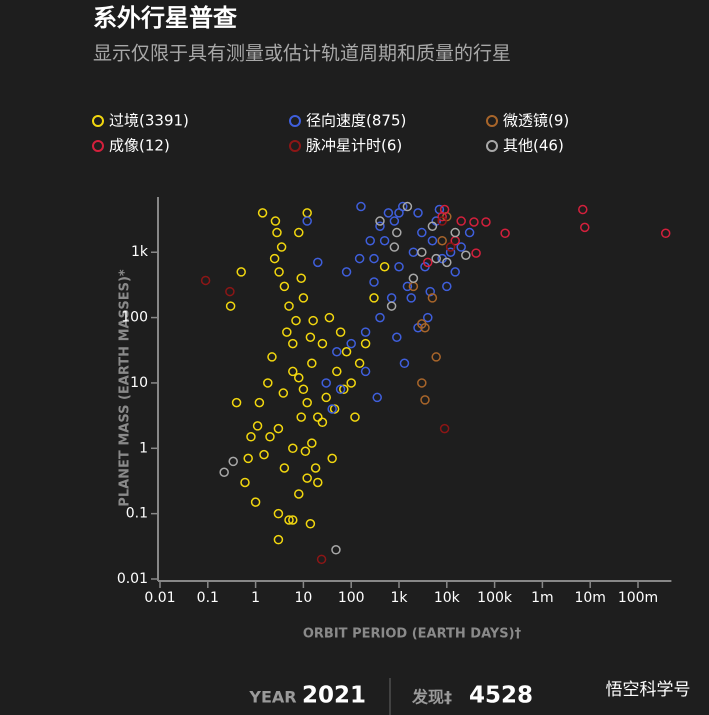 This screenshot has height=715, width=709. I want to click on count-label: 发现‡, so click(431, 697).